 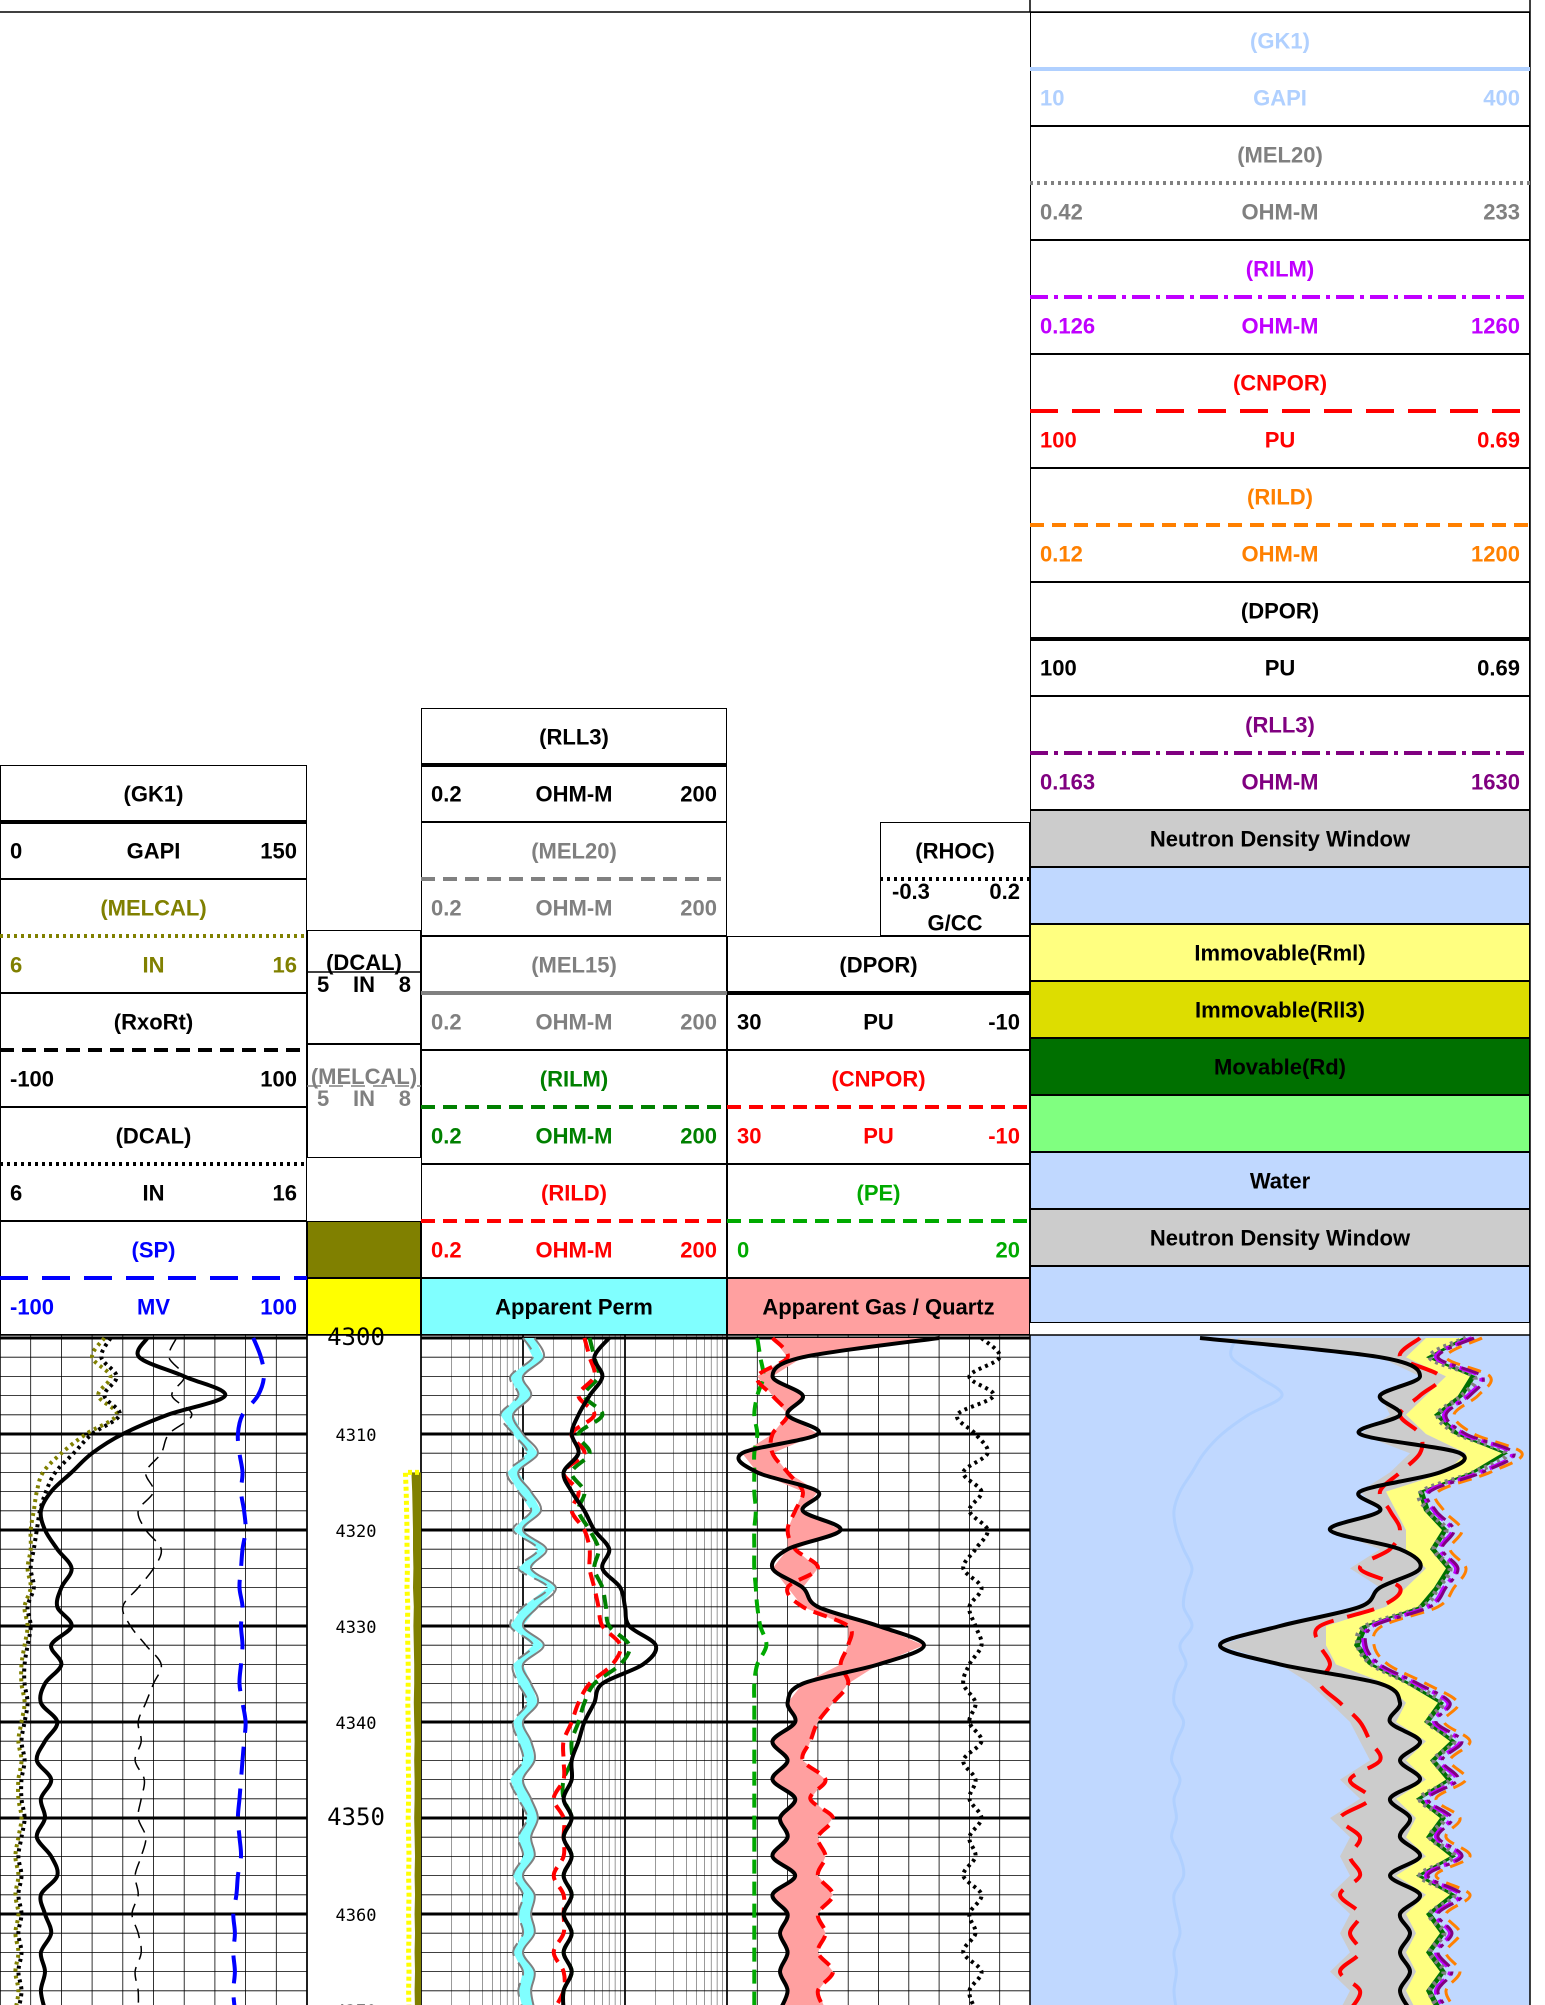 I want to click on curve-rild, so click(x=587, y=1671).